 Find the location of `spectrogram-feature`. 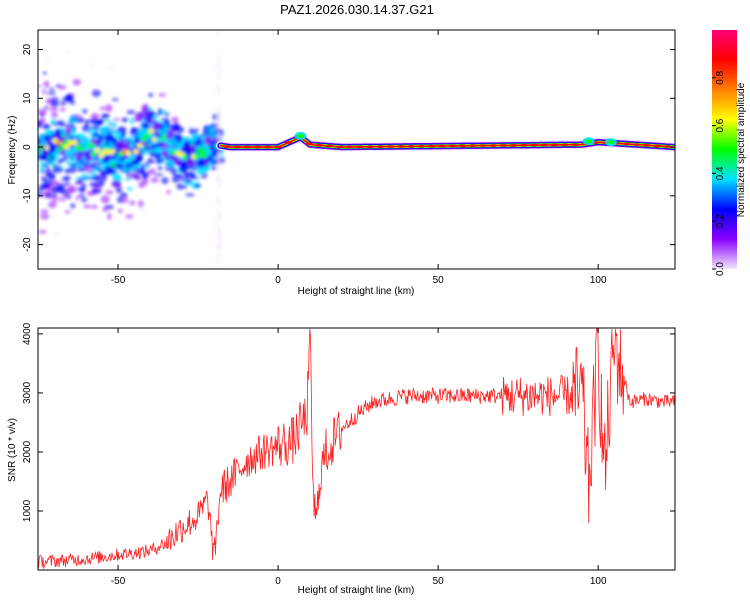

spectrogram-feature is located at coordinates (610, 142).